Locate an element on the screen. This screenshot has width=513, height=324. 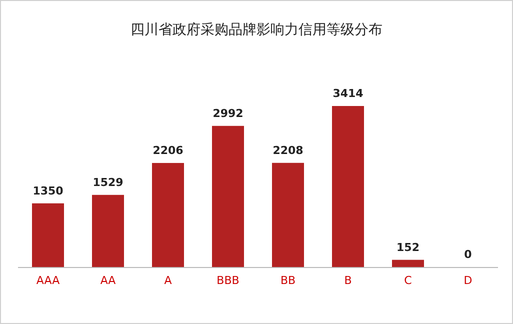
data-label: 1350 is located at coordinates (48, 191).